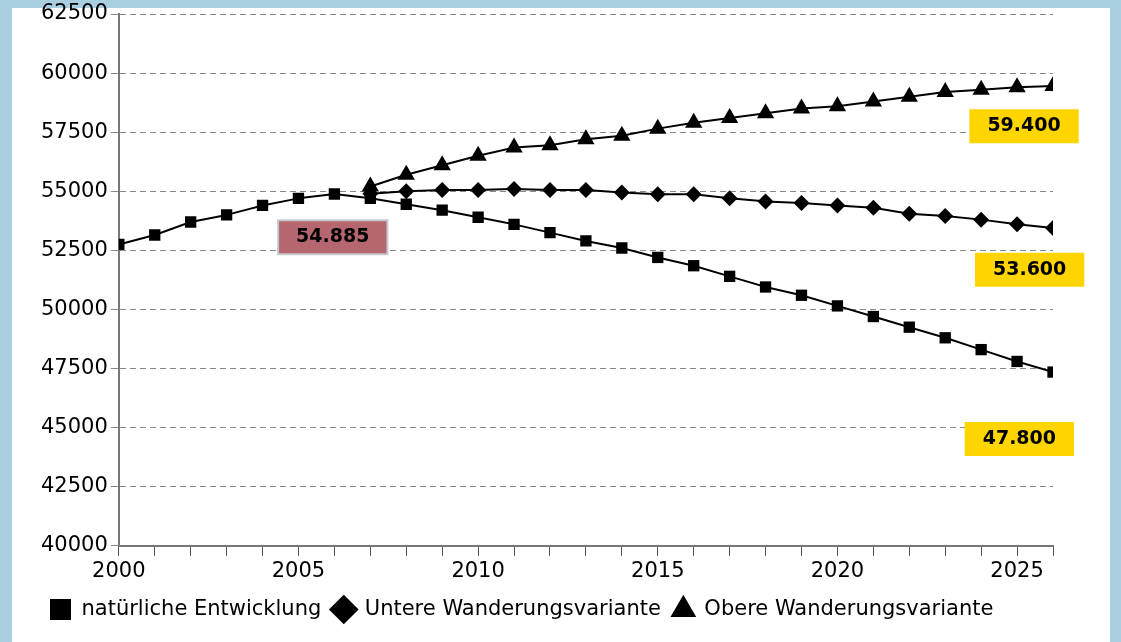 Image resolution: width=1121 pixels, height=642 pixels. Describe the element at coordinates (74, 366) in the screenshot. I see `y-tick-label: 47500` at that location.